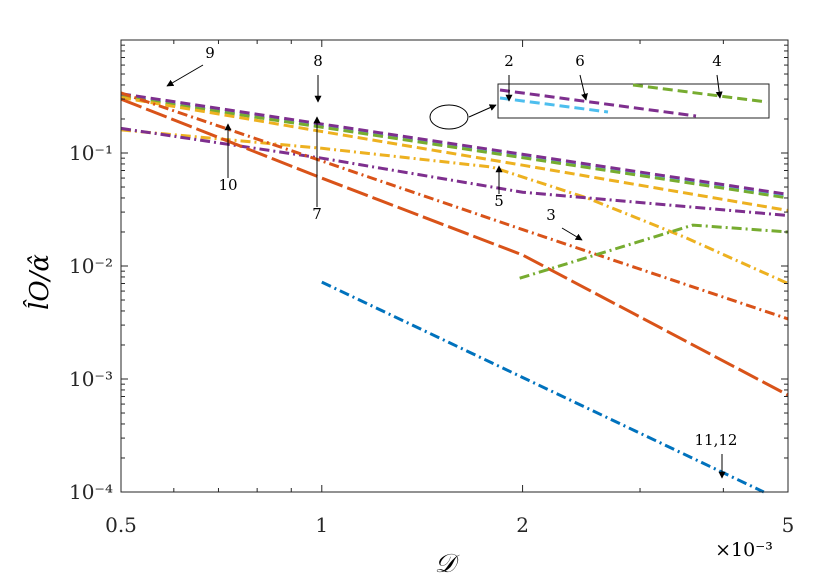 The width and height of the screenshot is (830, 581). I want to click on annotation-label: 6, so click(580, 61).